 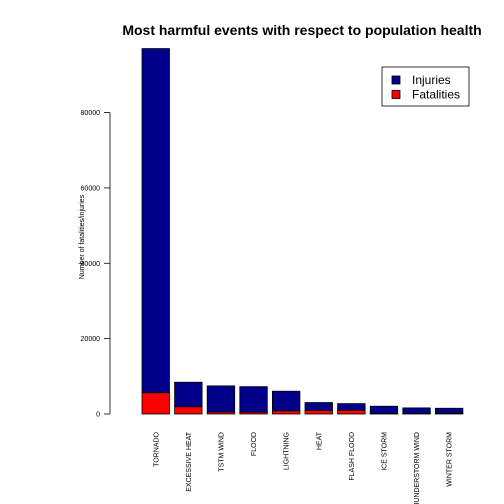 I want to click on x-tick-label-1: EXCESSIVE HEAT, so click(x=189, y=461).